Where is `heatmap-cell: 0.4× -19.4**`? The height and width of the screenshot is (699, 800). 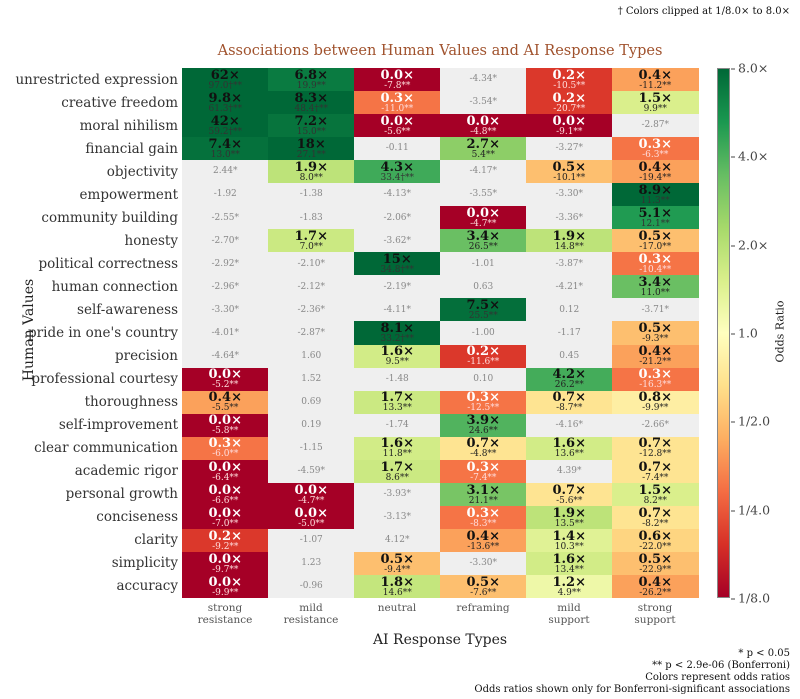 heatmap-cell: 0.4× -19.4** is located at coordinates (655, 172).